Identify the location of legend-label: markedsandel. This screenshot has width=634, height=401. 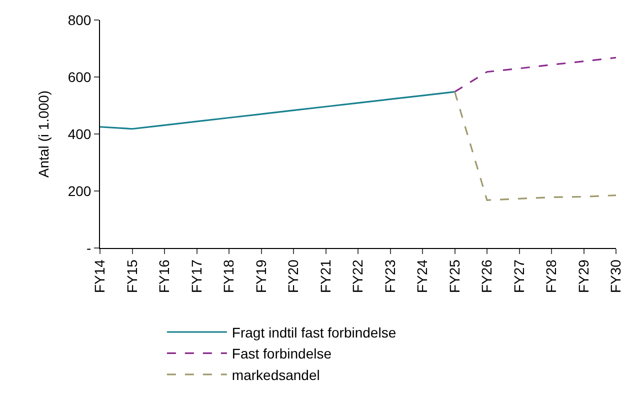
(276, 374).